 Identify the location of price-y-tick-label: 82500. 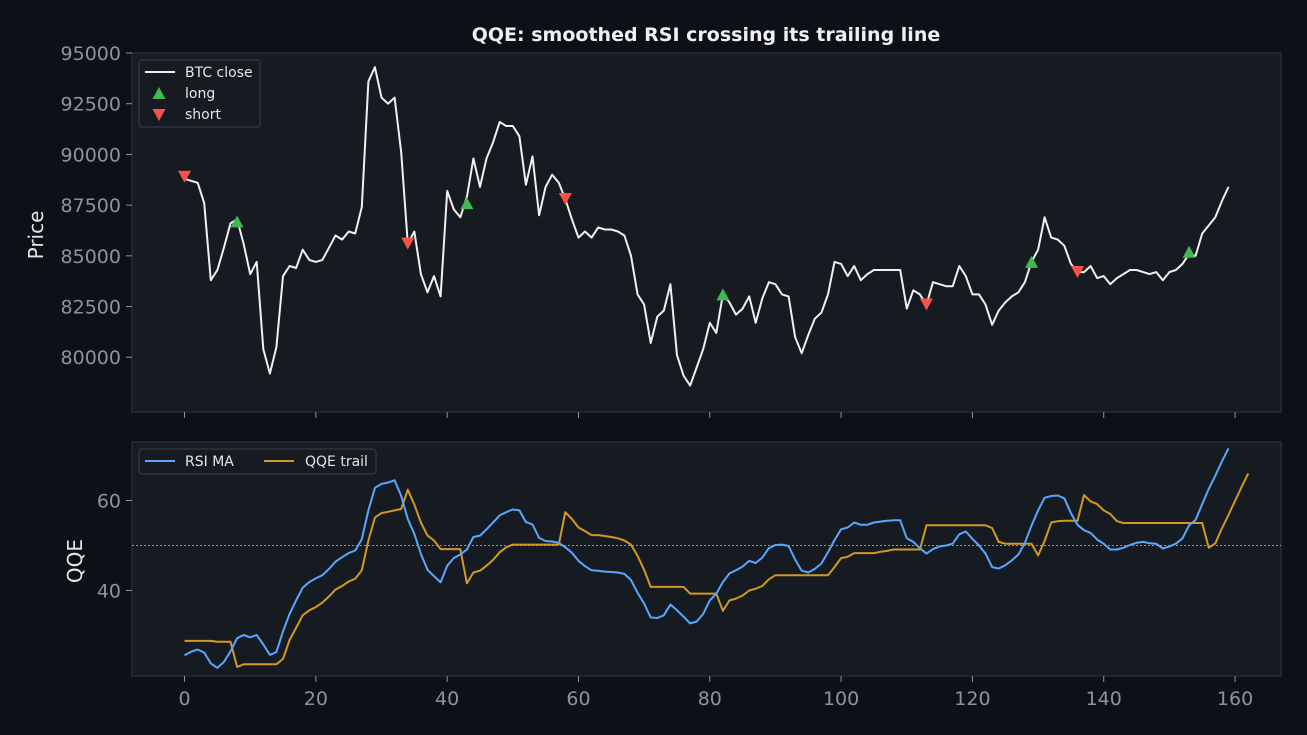
(91, 308).